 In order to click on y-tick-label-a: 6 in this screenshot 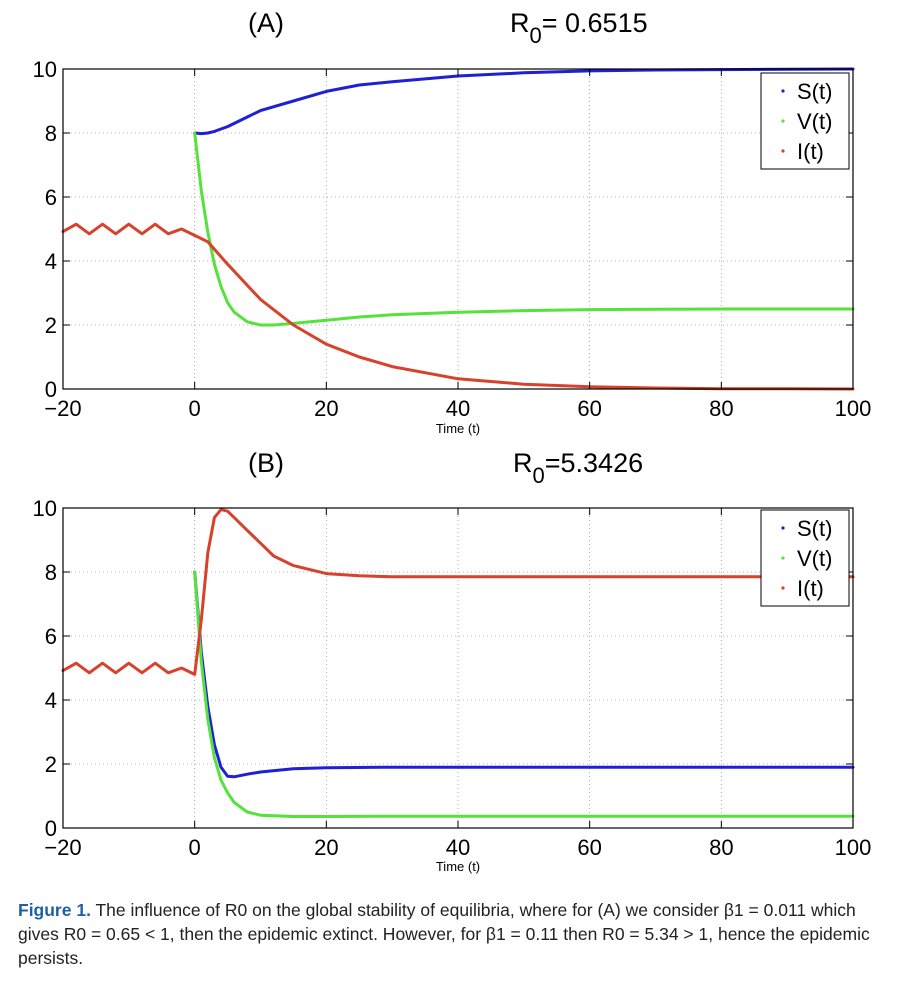, I will do `click(51, 197)`.